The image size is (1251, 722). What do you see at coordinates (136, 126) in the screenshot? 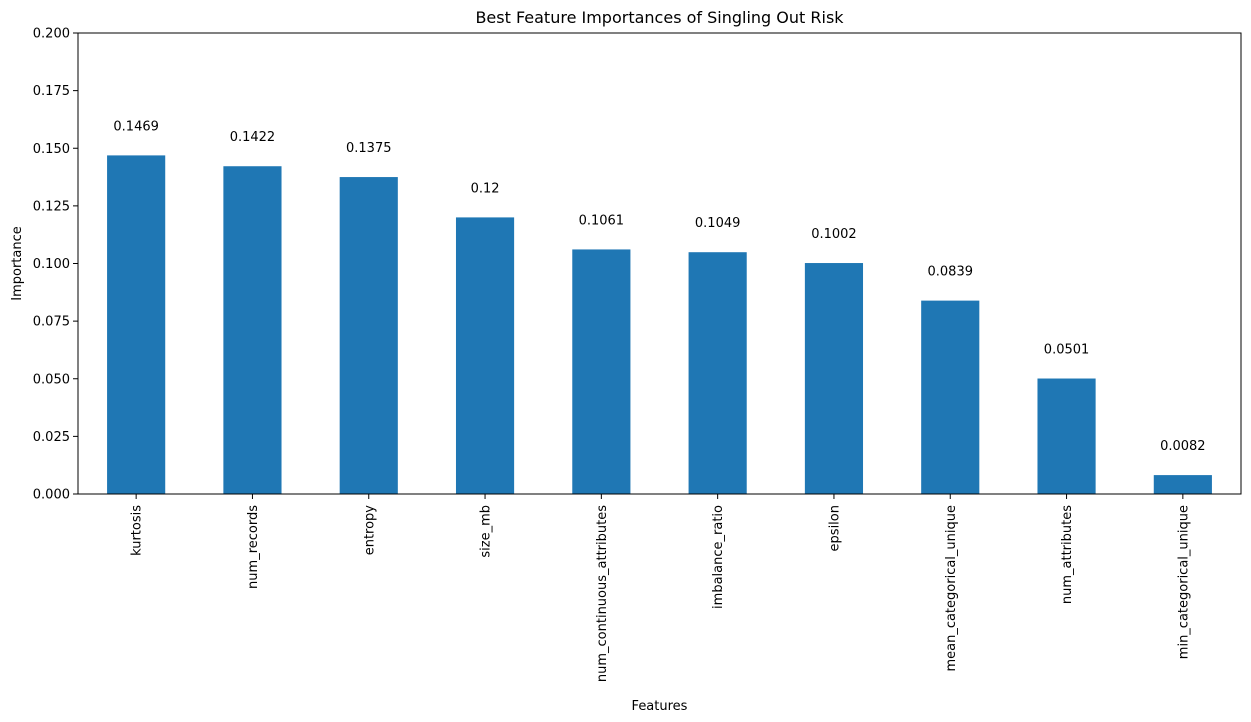
I see `data-label-kurtosis: 0.1469` at bounding box center [136, 126].